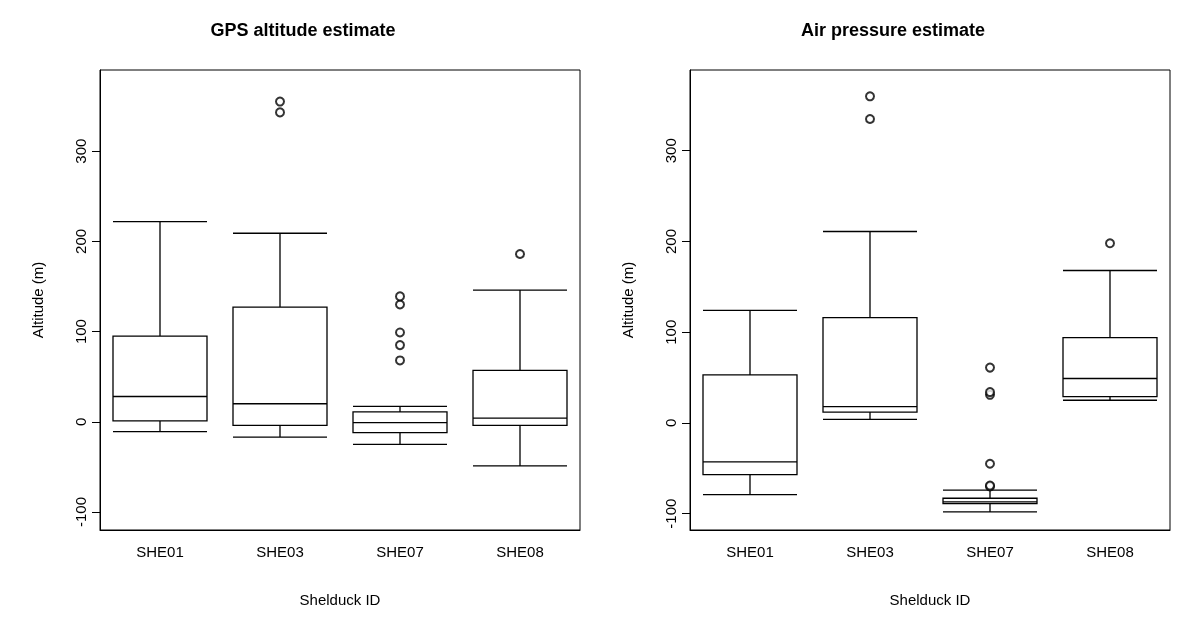 The image size is (1197, 633). I want to click on chart-title: Air pressure estimate, so click(893, 30).